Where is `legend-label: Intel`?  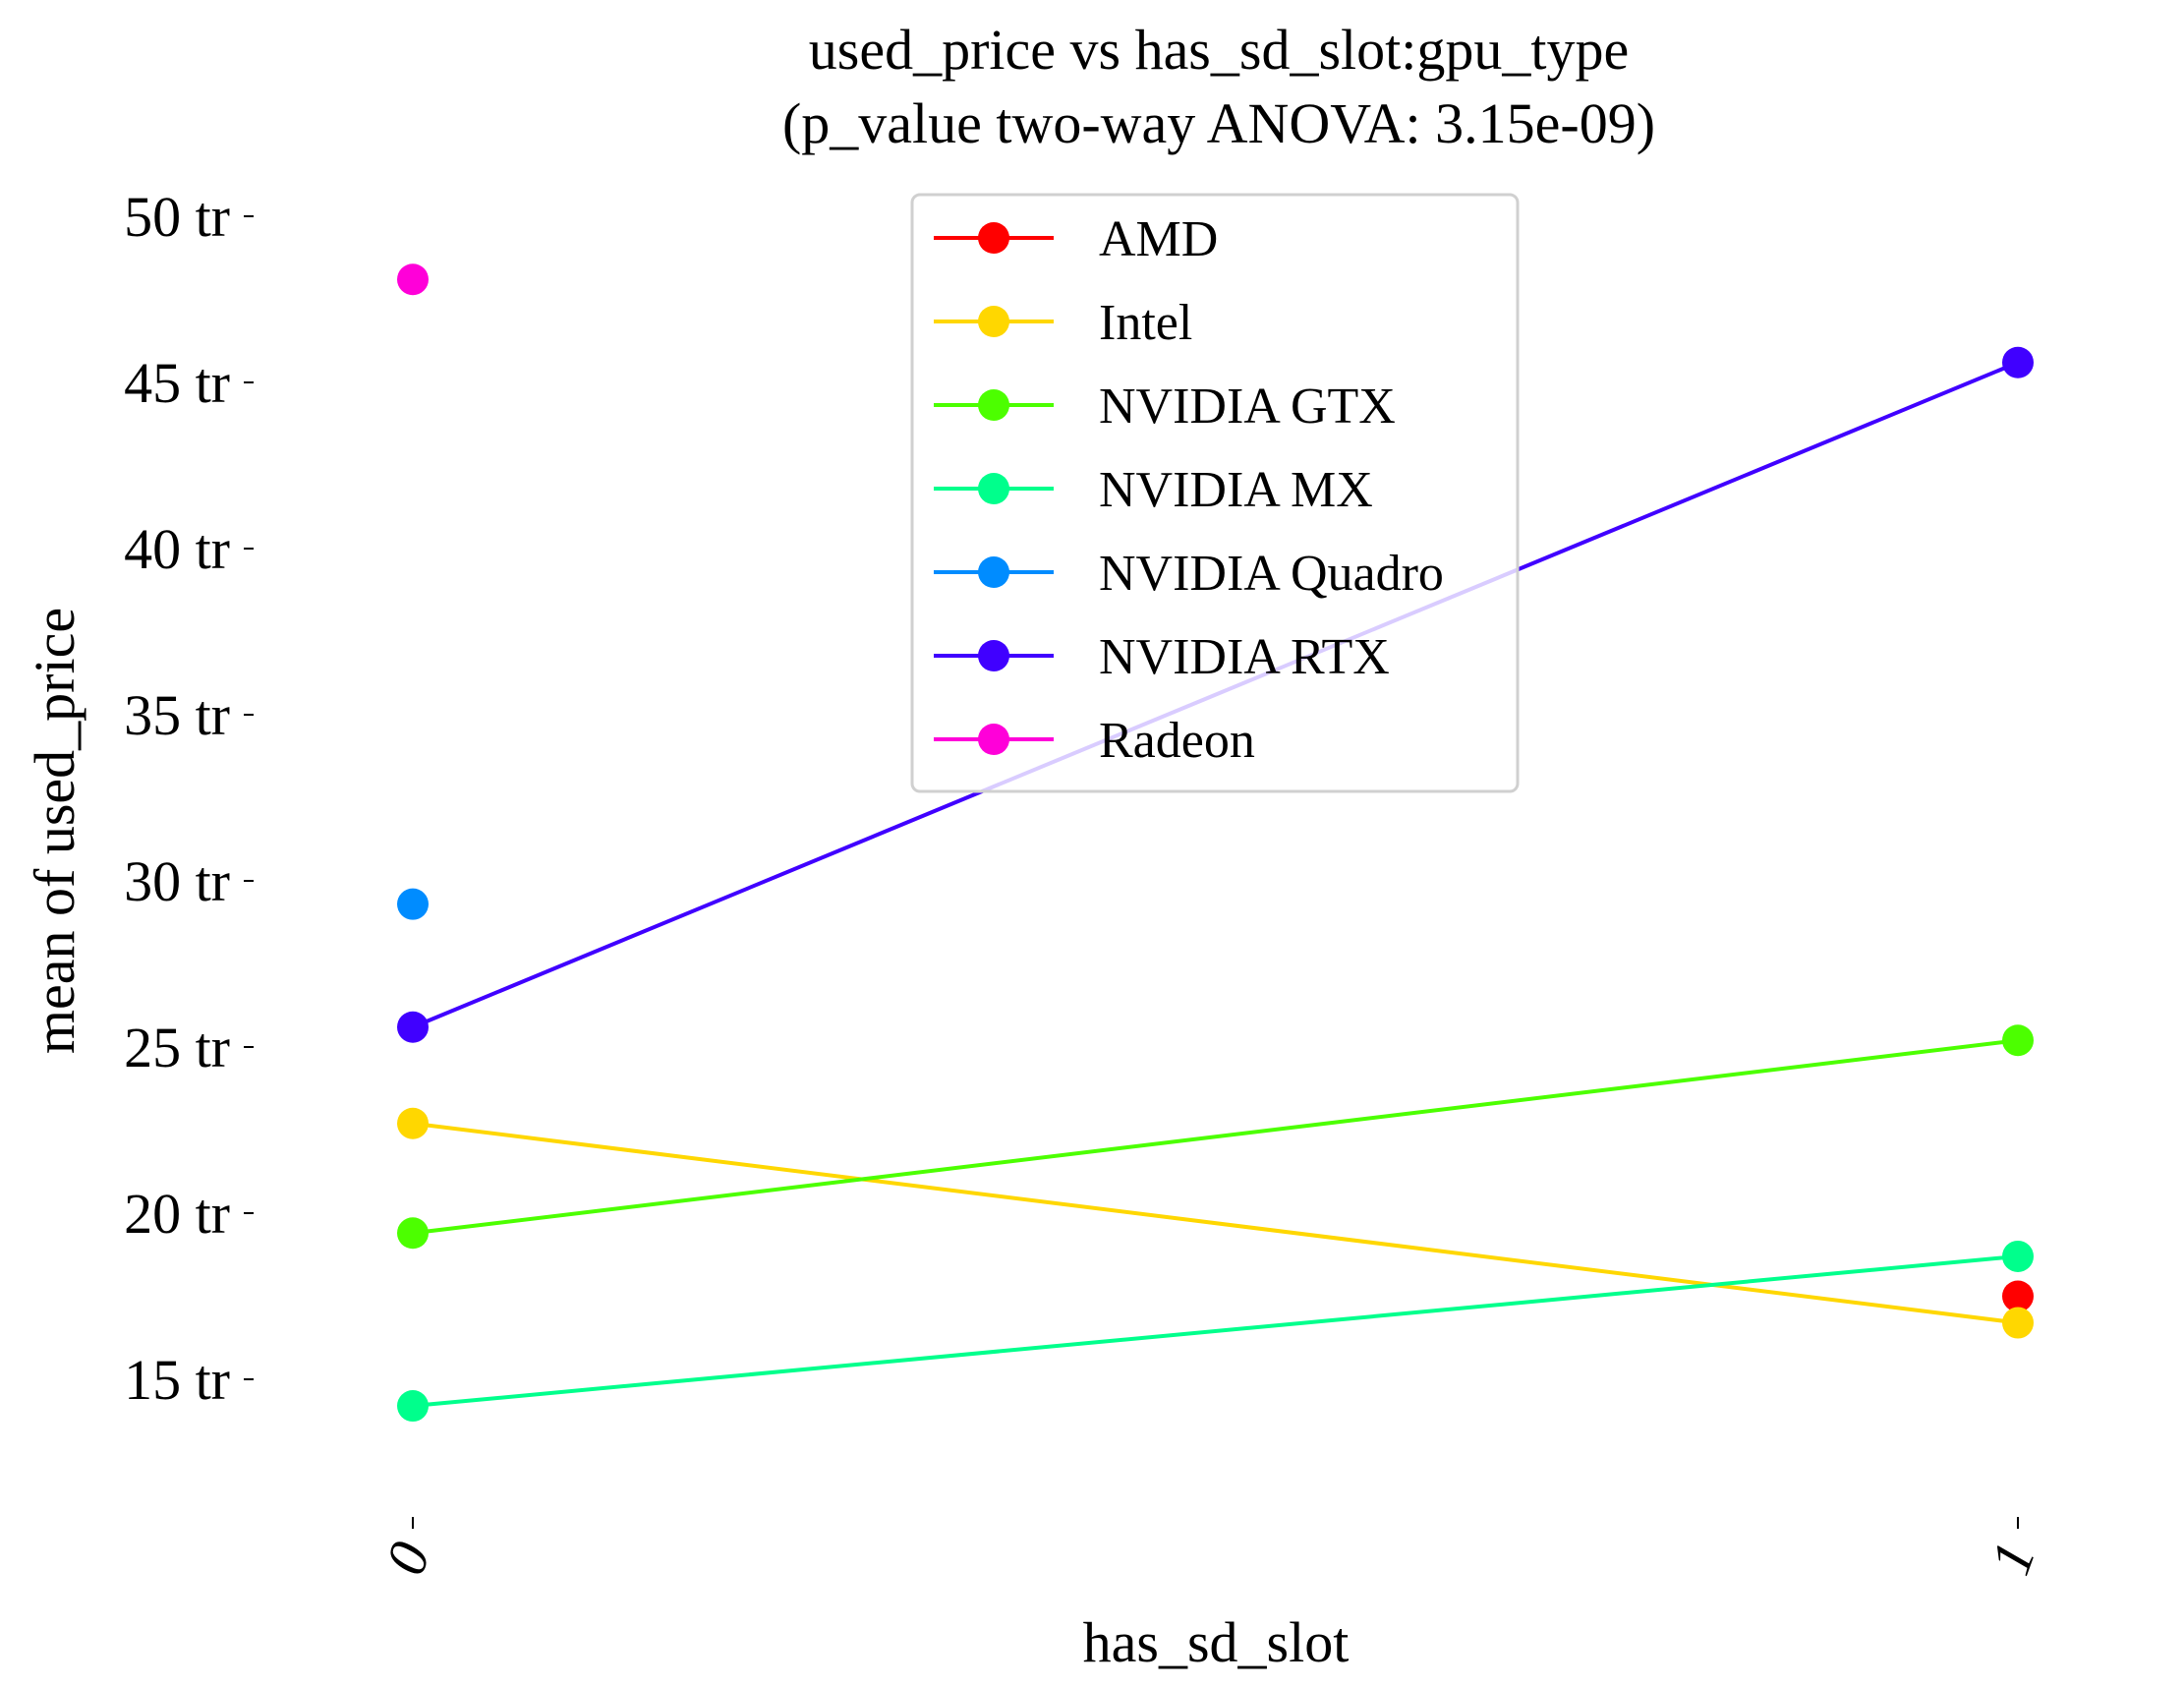
legend-label: Intel is located at coordinates (1145, 323).